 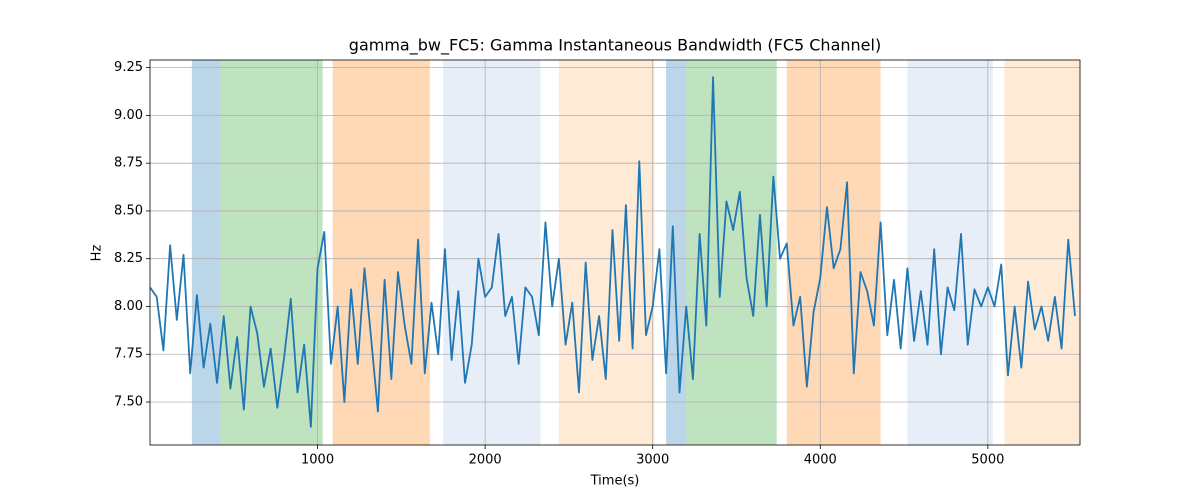 I want to click on y-tick-label: 7.50, so click(x=128, y=402).